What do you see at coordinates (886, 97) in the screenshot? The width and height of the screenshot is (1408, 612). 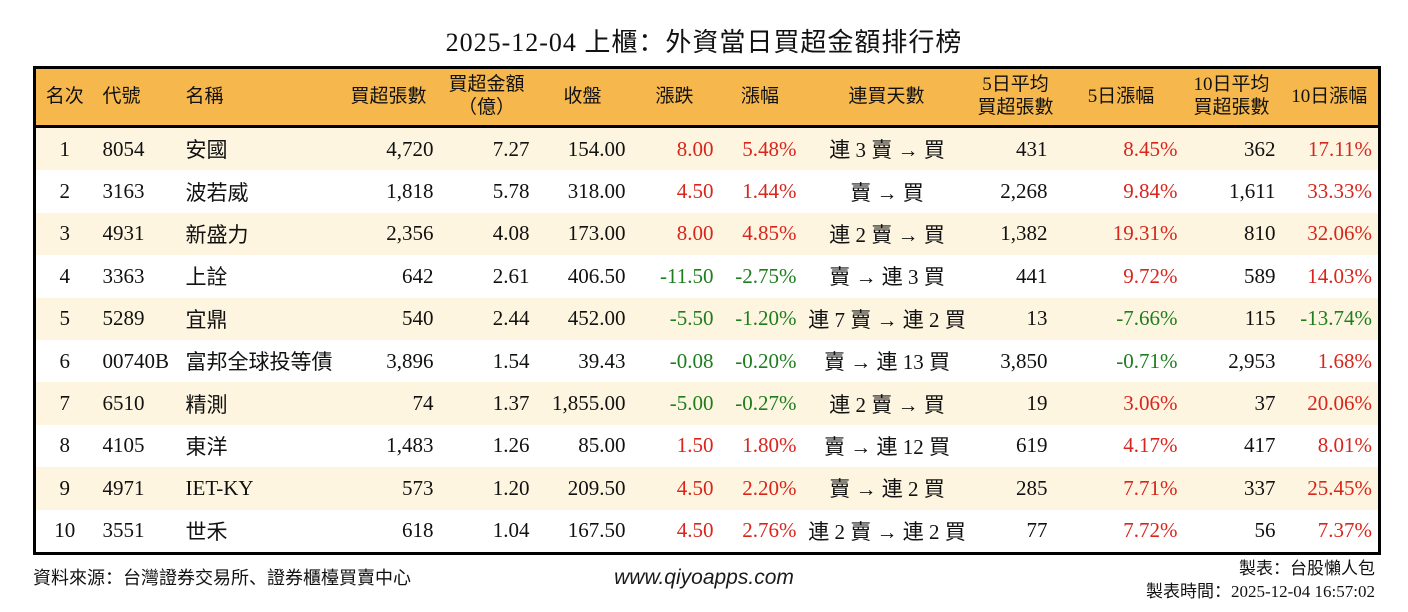 I see `col-header-consecutive-days: 連買天數` at bounding box center [886, 97].